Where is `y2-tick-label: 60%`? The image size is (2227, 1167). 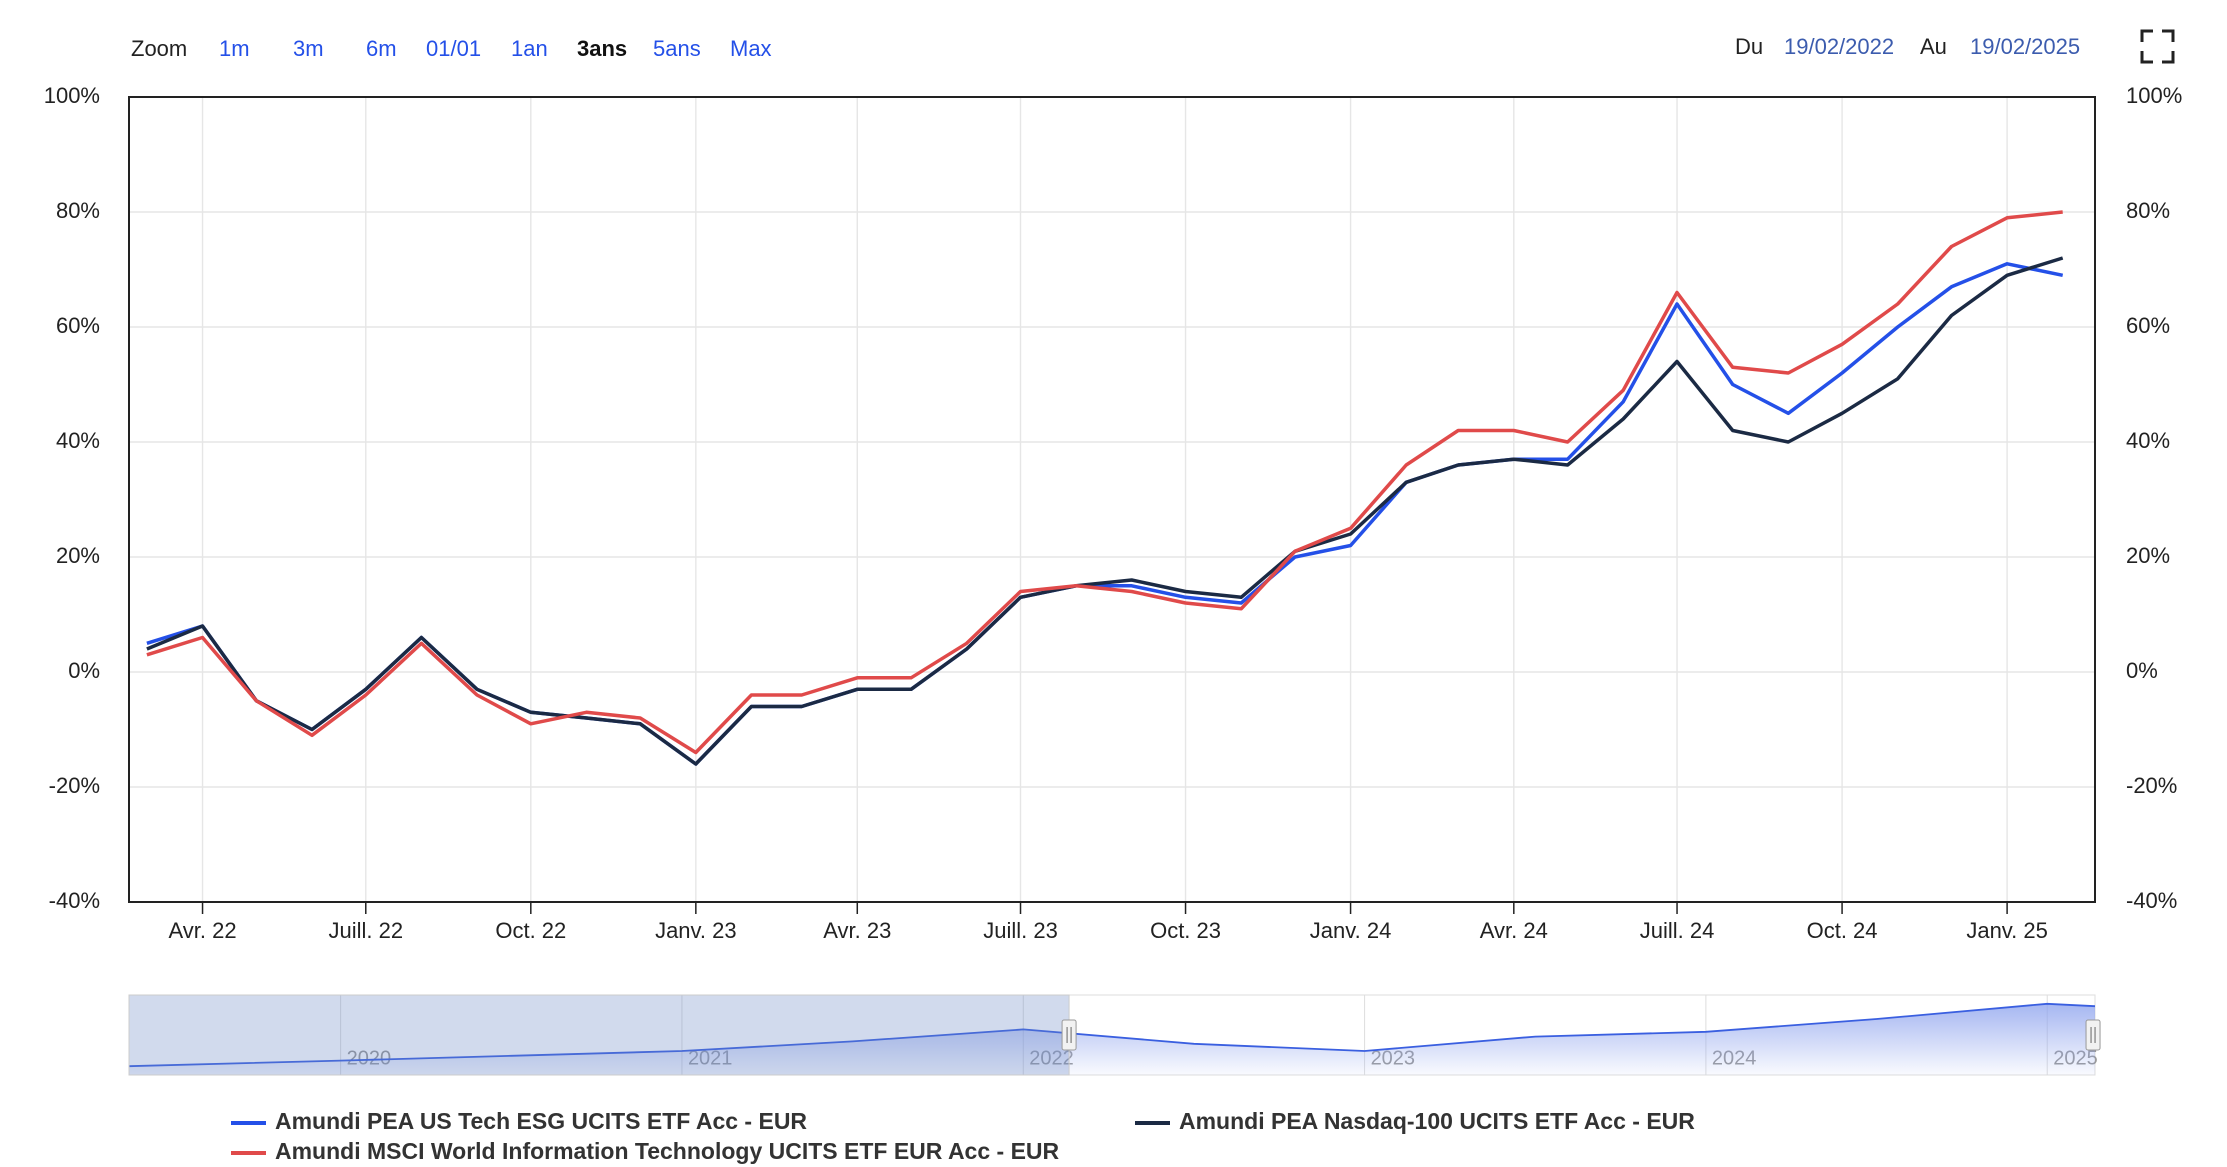 y2-tick-label: 60% is located at coordinates (2148, 325).